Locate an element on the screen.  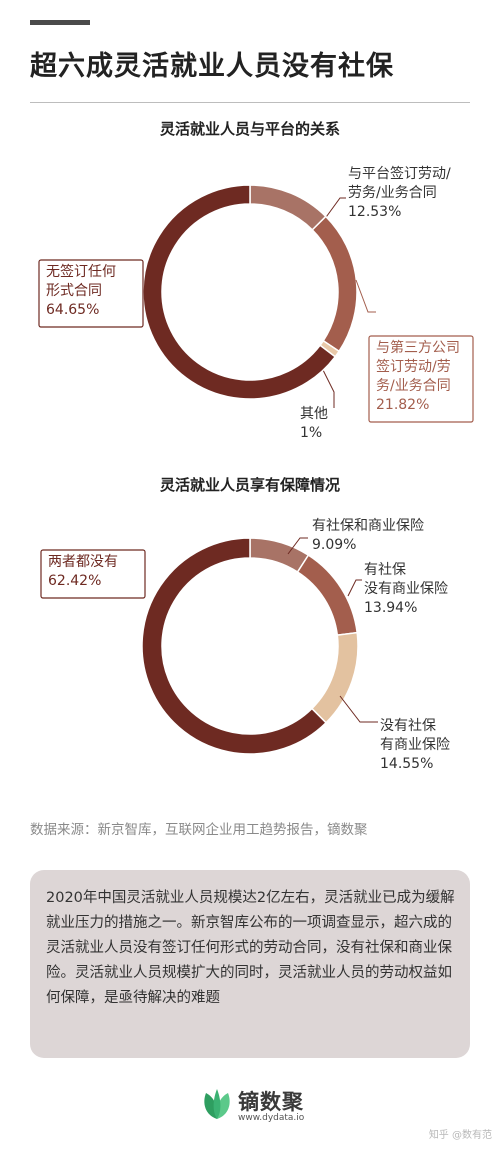
slice-value-label: 14.55% is located at coordinates (406, 764).